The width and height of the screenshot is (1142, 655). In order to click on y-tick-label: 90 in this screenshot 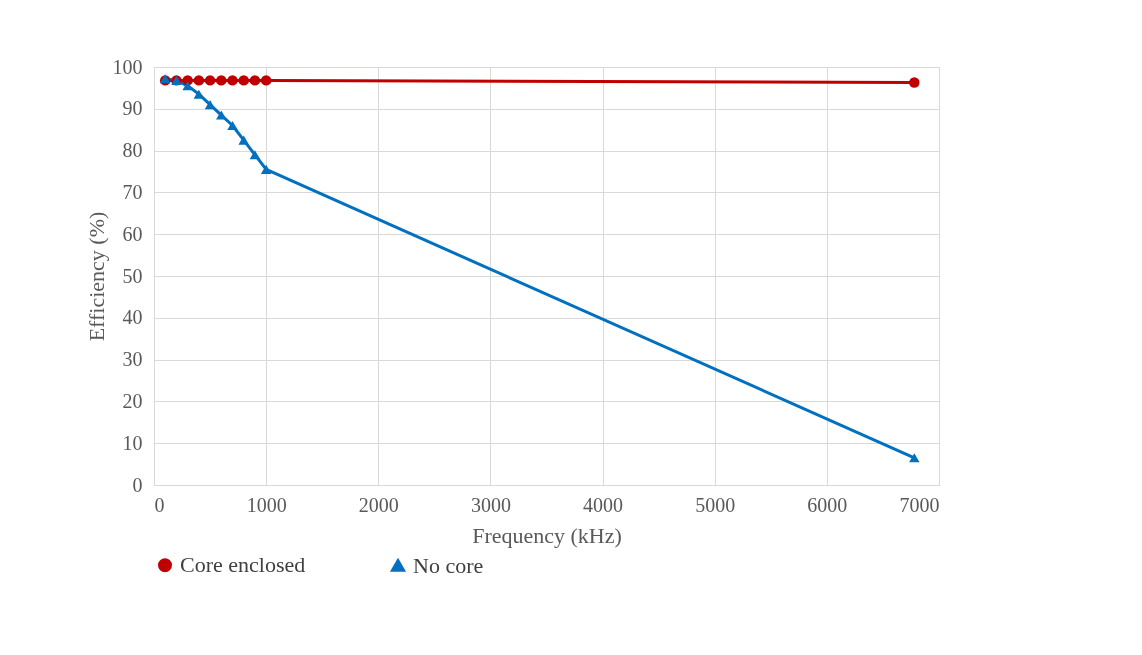, I will do `click(132, 108)`.